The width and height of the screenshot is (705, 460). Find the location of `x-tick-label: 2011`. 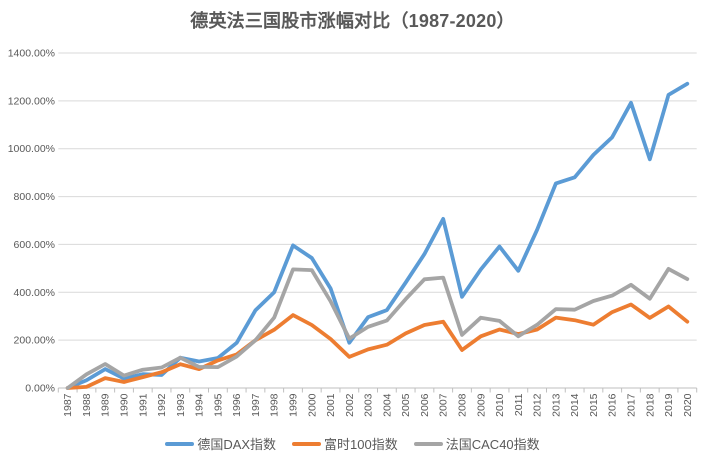

x-tick-label: 2011 is located at coordinates (519, 404).